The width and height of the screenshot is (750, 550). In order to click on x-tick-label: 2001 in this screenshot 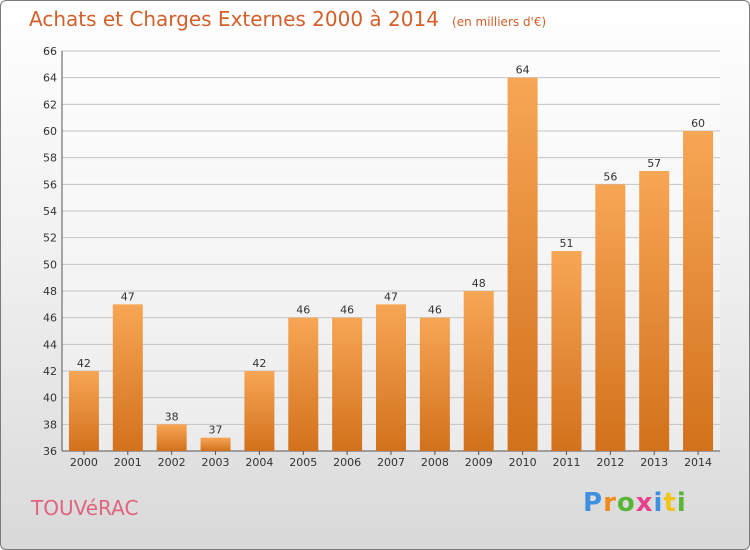, I will do `click(128, 462)`.